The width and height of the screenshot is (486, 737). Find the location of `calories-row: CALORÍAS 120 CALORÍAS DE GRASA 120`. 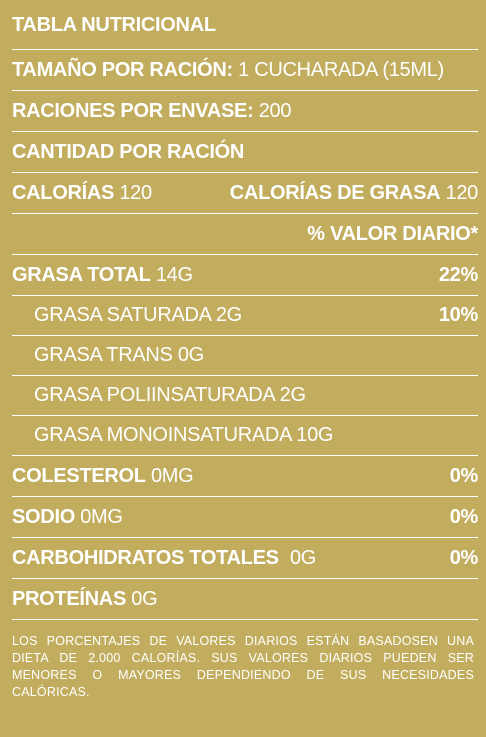

calories-row: CALORÍAS 120 CALORÍAS DE GRASA 120 is located at coordinates (245, 193).